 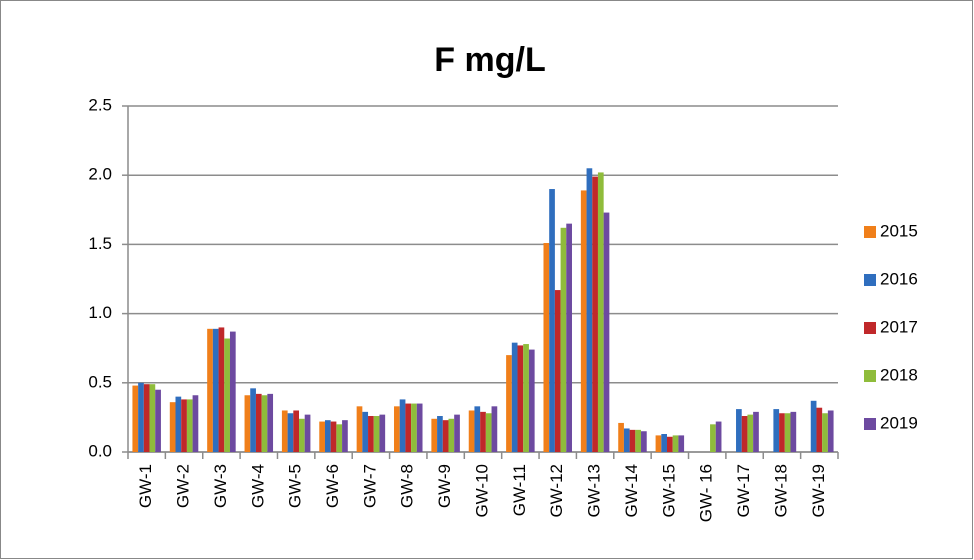 What do you see at coordinates (100, 243) in the screenshot?
I see `y-tick-label: 1.5` at bounding box center [100, 243].